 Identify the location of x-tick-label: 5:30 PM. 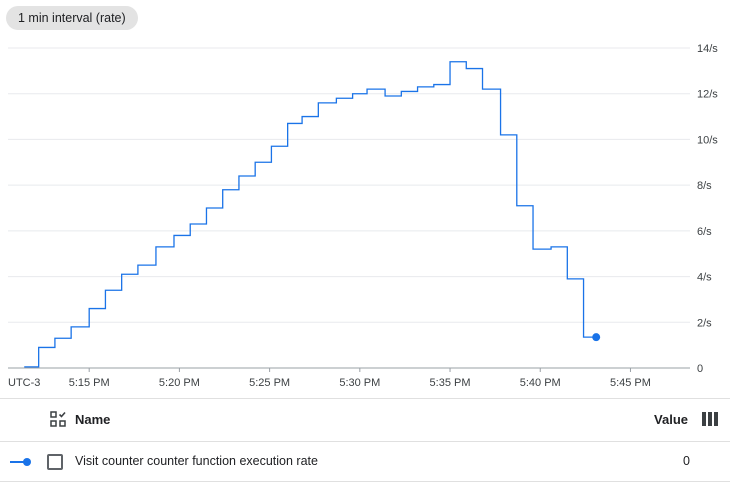
(359, 383).